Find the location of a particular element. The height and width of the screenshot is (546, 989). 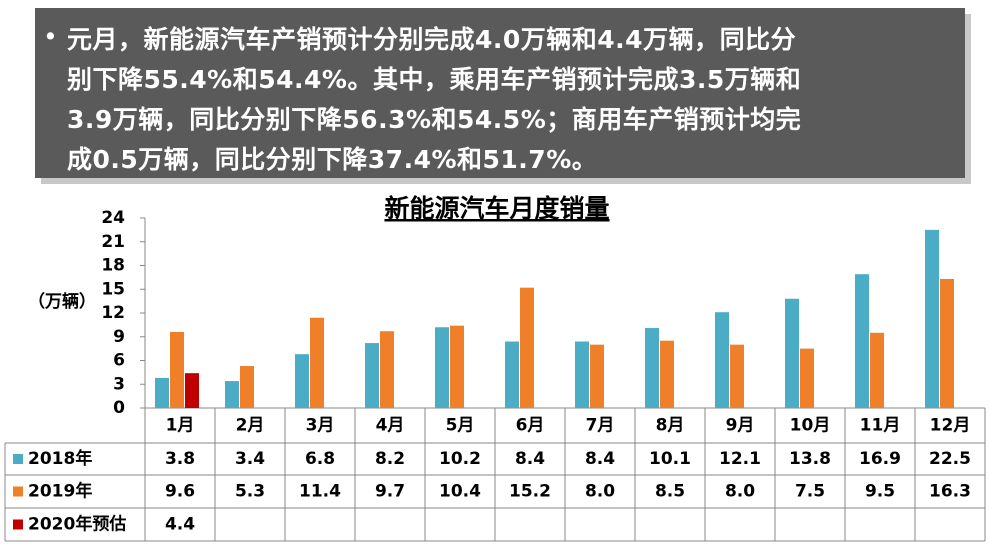

x-tick-label: 12月 is located at coordinates (950, 426).